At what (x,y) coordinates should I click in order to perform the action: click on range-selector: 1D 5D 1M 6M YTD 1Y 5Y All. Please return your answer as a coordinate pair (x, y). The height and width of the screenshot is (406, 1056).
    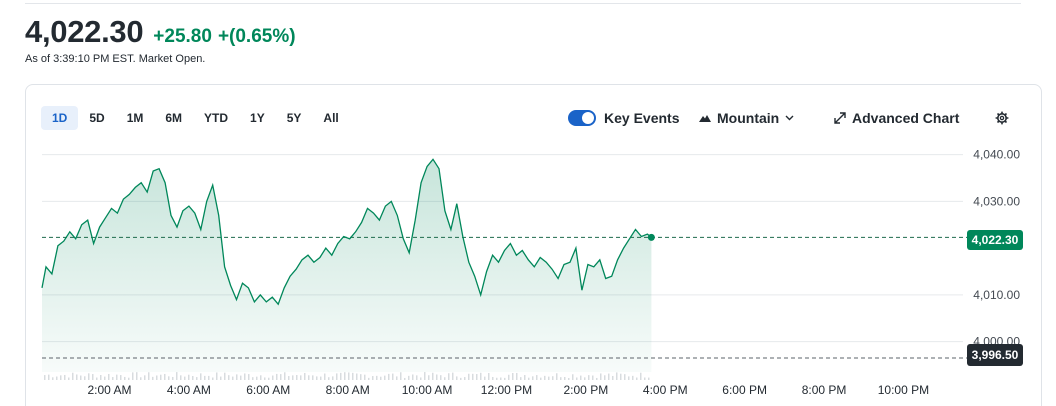
    Looking at the image, I should click on (195, 118).